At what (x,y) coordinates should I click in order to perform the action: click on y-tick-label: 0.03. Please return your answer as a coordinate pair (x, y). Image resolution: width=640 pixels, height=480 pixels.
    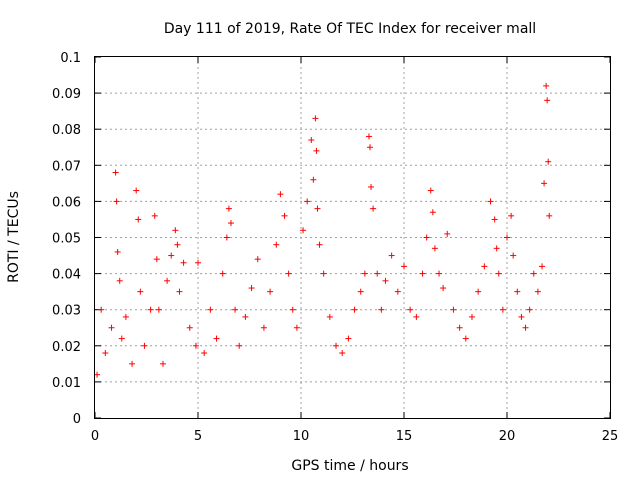
    Looking at the image, I should click on (66, 311).